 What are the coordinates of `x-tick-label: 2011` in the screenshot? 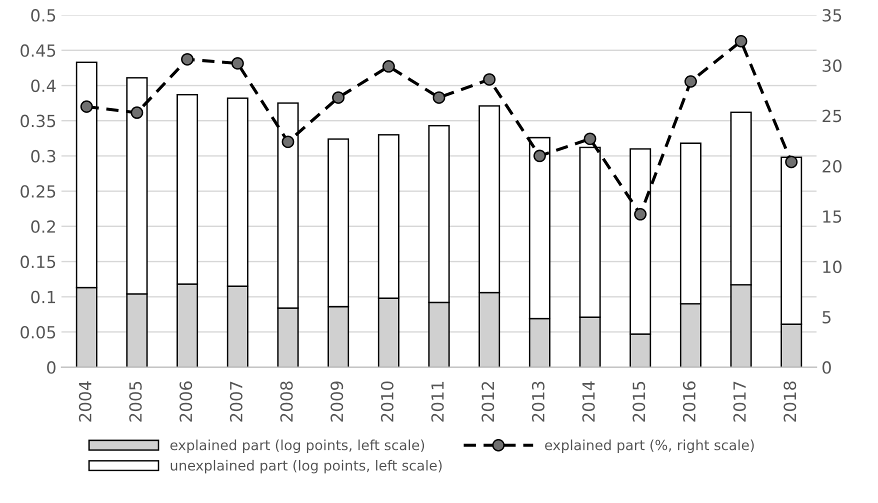 It's located at (437, 402).